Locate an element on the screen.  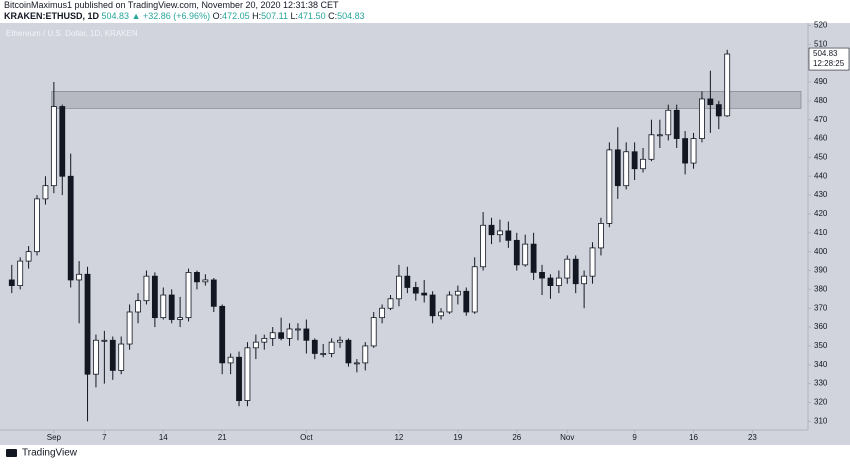
x-tick-label: 23 is located at coordinates (752, 437).